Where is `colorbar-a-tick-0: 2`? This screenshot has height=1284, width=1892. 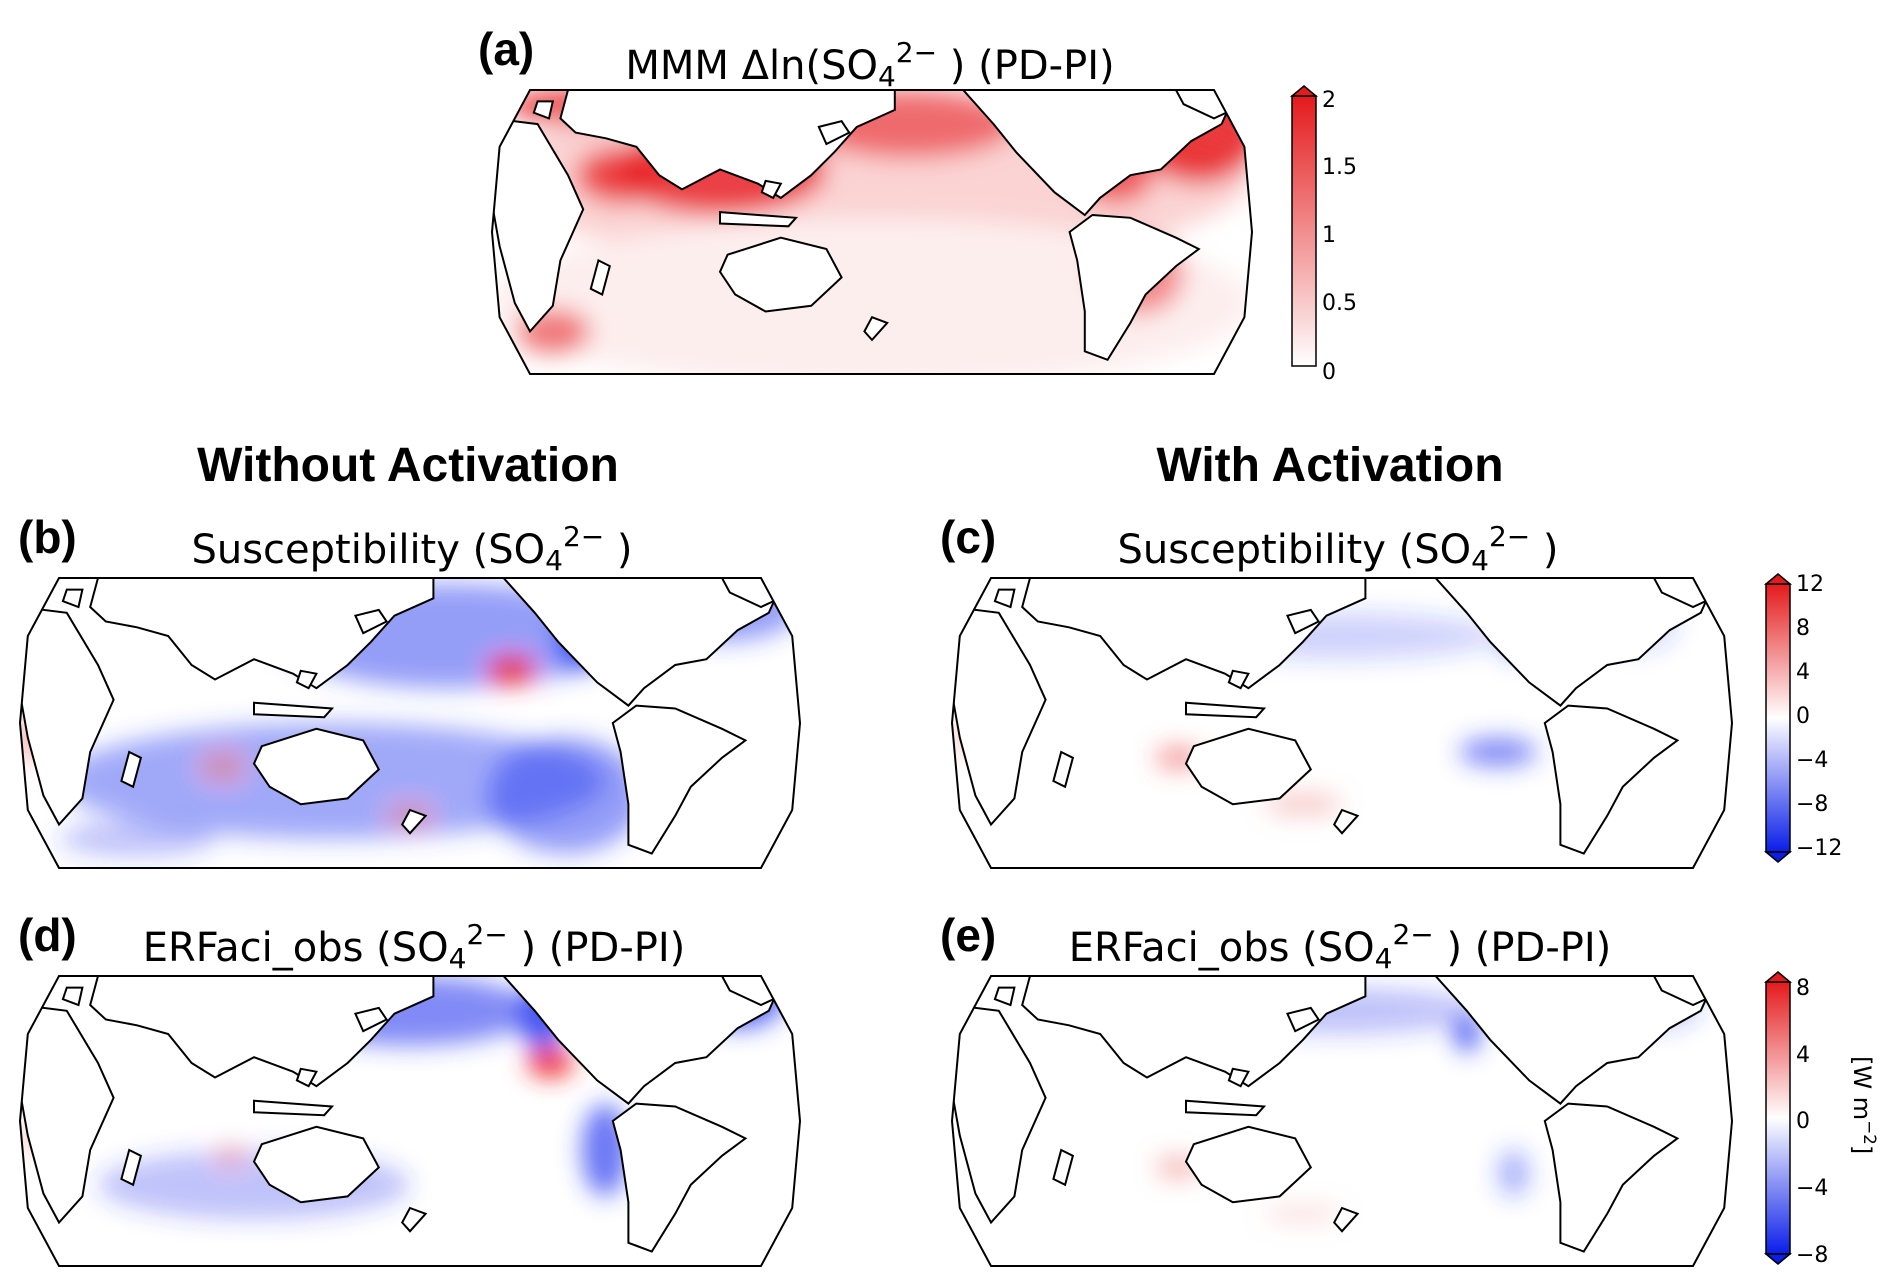 colorbar-a-tick-0: 2 is located at coordinates (1329, 100).